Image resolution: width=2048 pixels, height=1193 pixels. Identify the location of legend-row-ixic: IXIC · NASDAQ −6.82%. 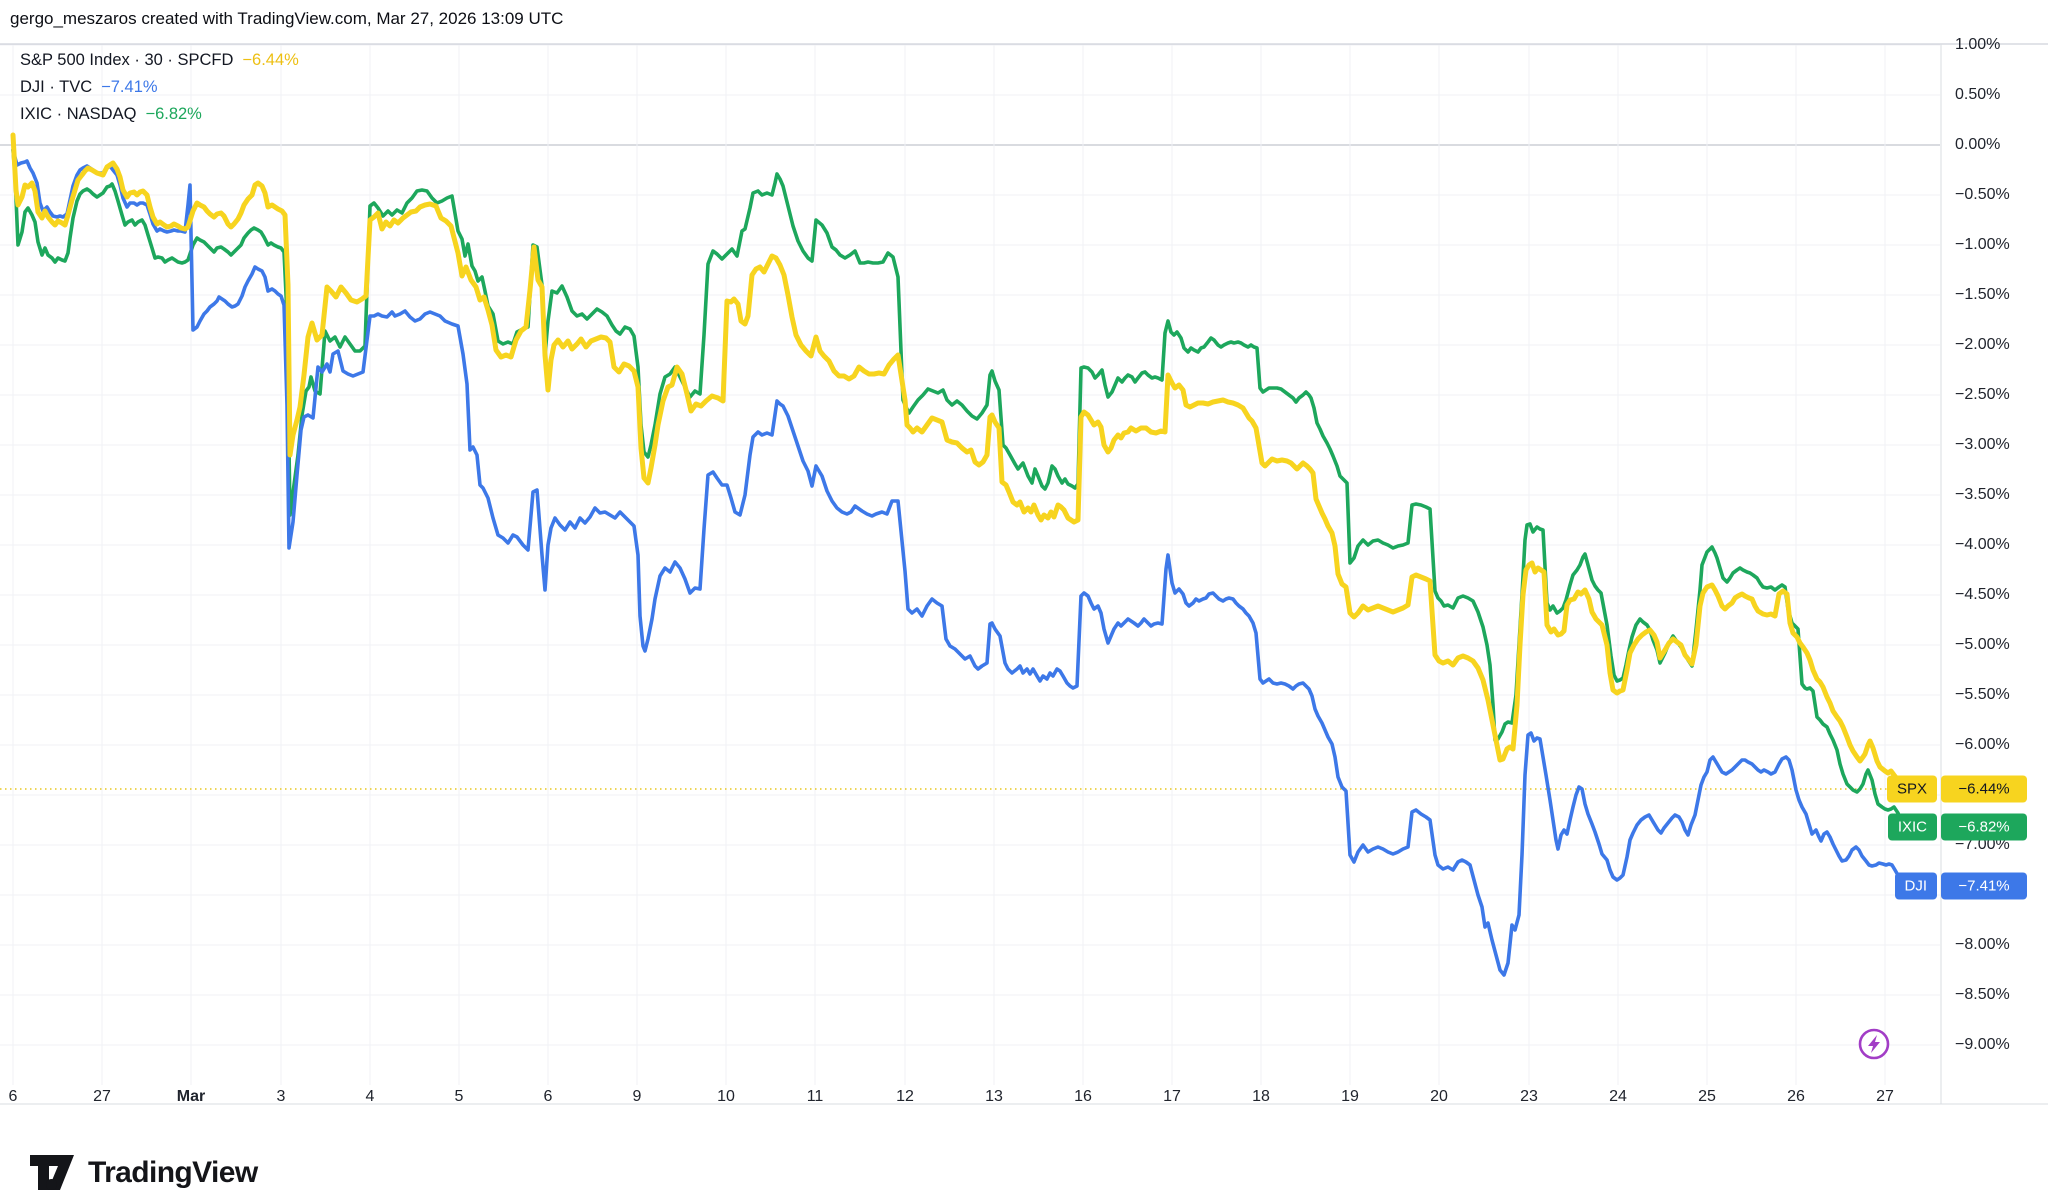
(159, 114).